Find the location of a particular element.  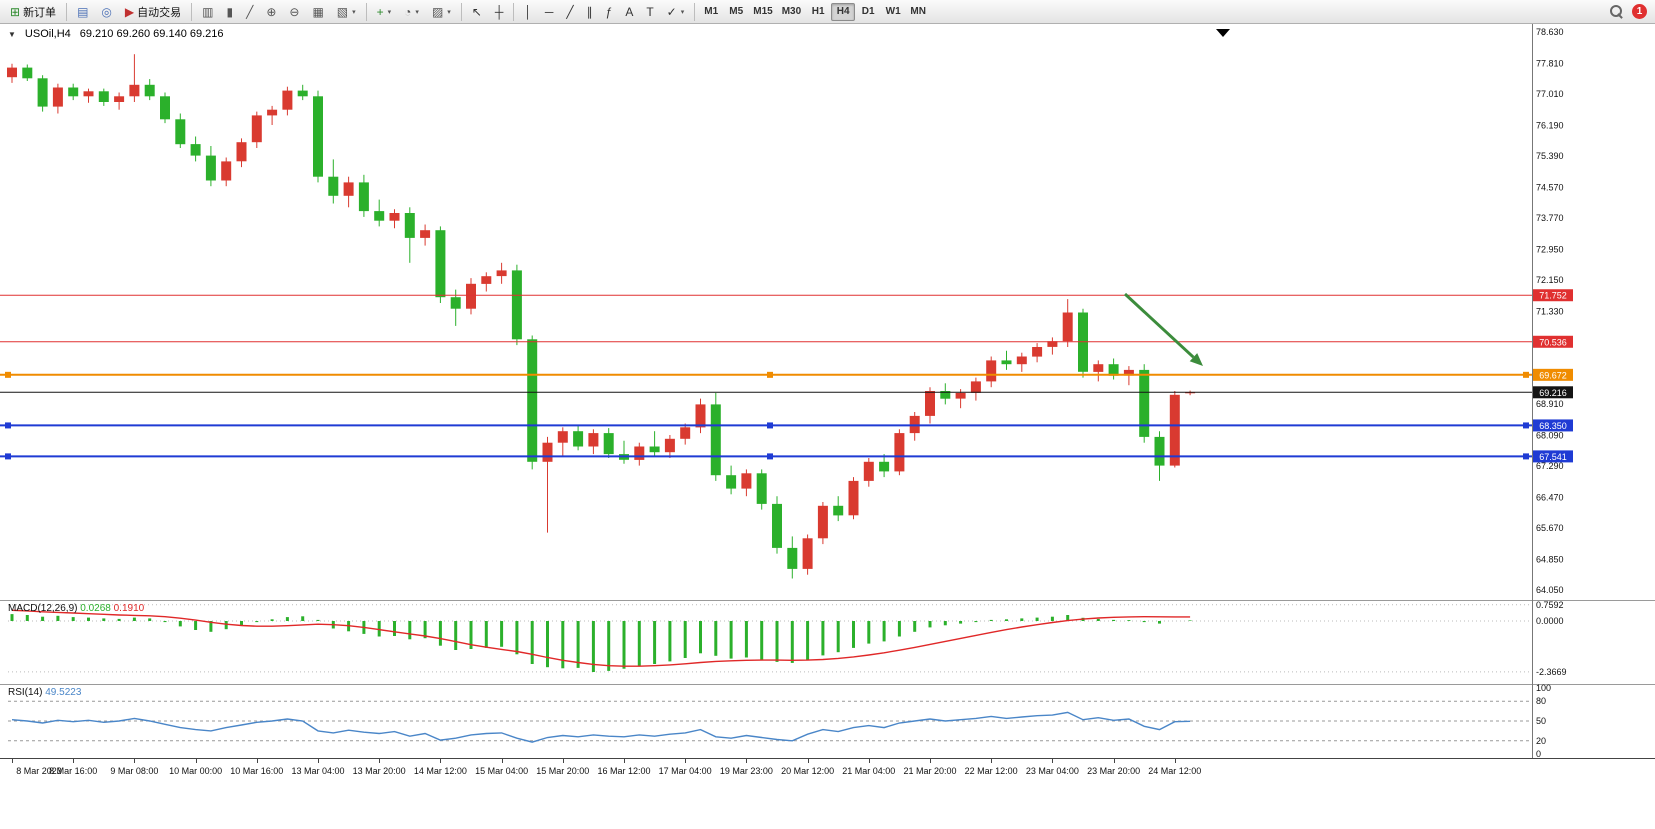

search-button is located at coordinates (1616, 12).